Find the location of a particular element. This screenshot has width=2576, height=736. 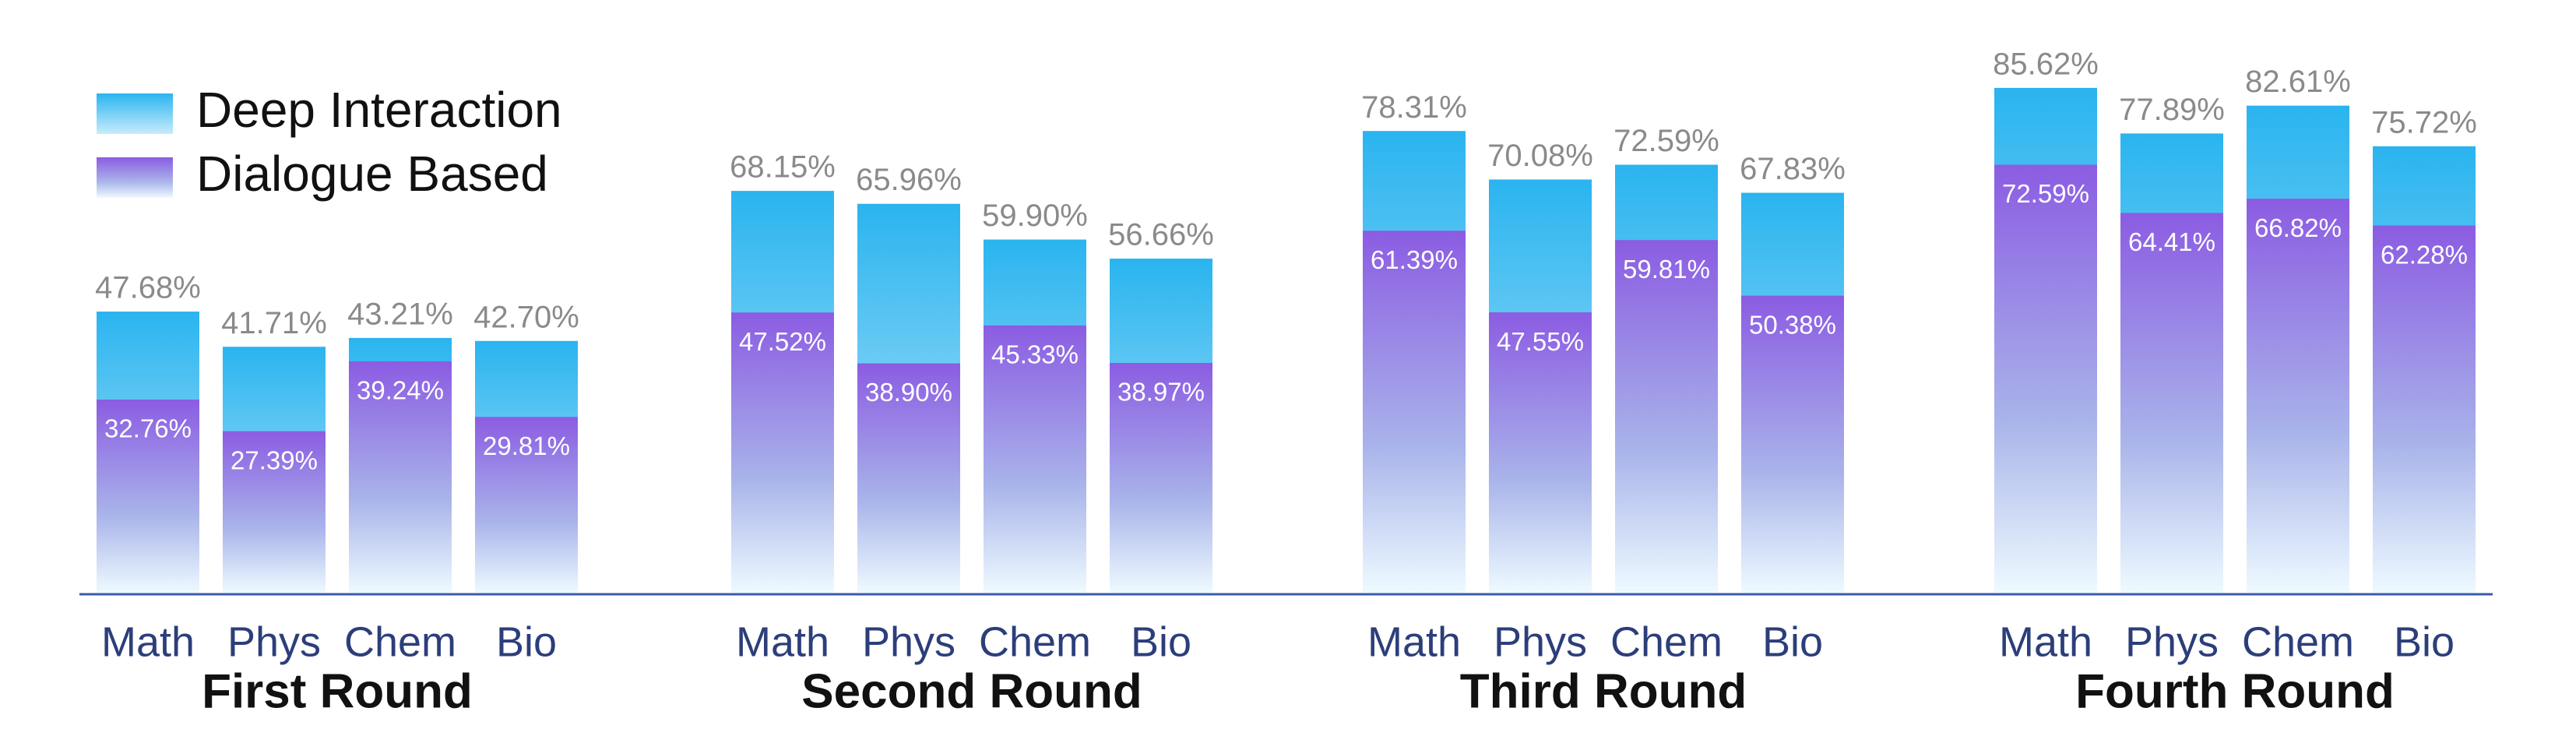

value-label: 67.83% is located at coordinates (1793, 169).